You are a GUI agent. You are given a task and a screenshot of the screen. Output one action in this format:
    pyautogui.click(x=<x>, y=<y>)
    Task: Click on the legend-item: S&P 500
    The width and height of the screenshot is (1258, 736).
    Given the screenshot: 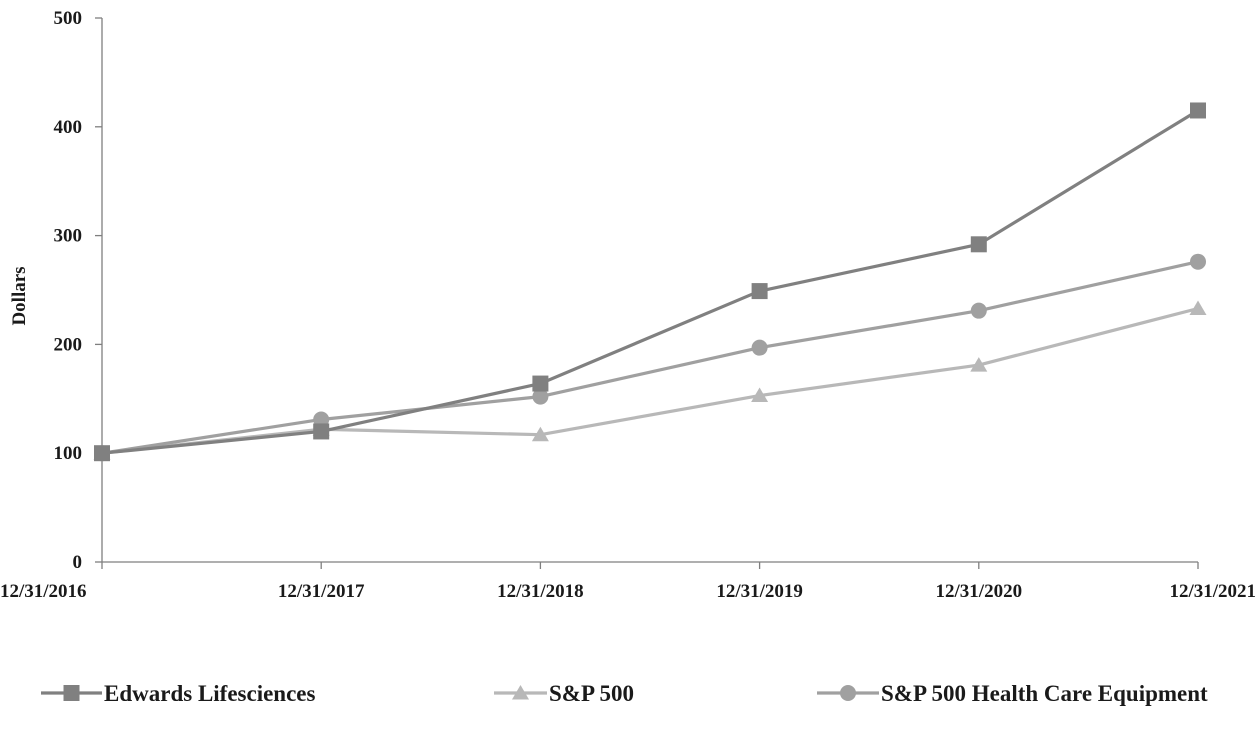 What is the action you would take?
    pyautogui.click(x=564, y=693)
    